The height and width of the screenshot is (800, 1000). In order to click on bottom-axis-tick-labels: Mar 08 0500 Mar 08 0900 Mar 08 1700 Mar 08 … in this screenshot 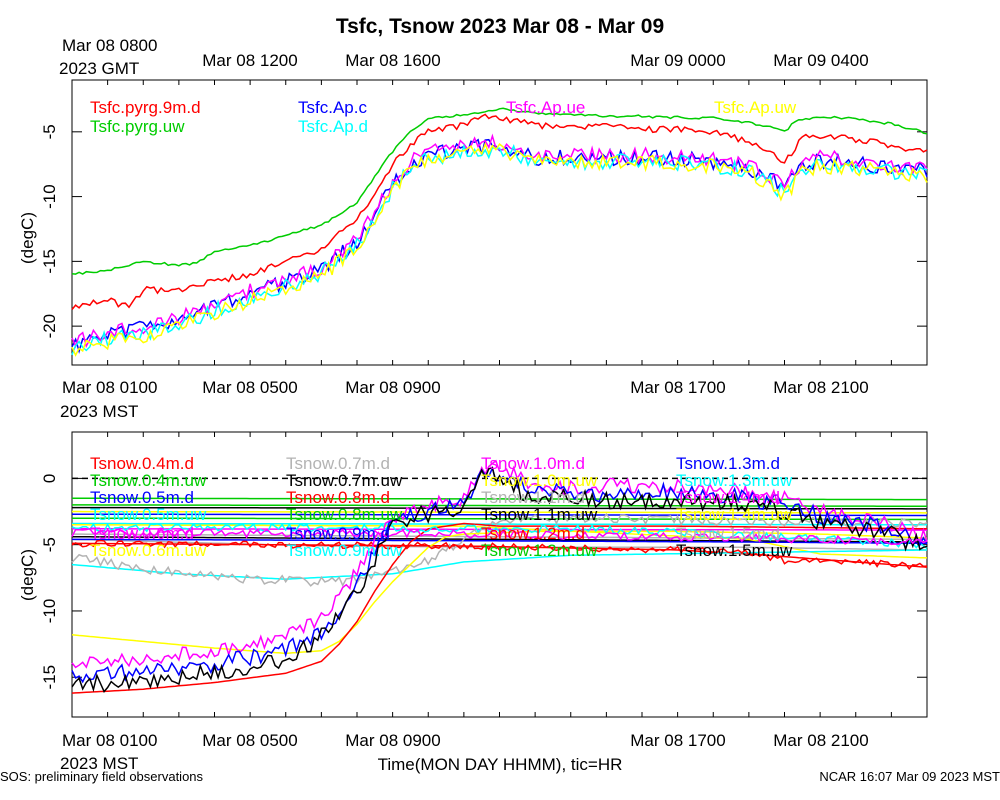, I will do `click(535, 740)`.